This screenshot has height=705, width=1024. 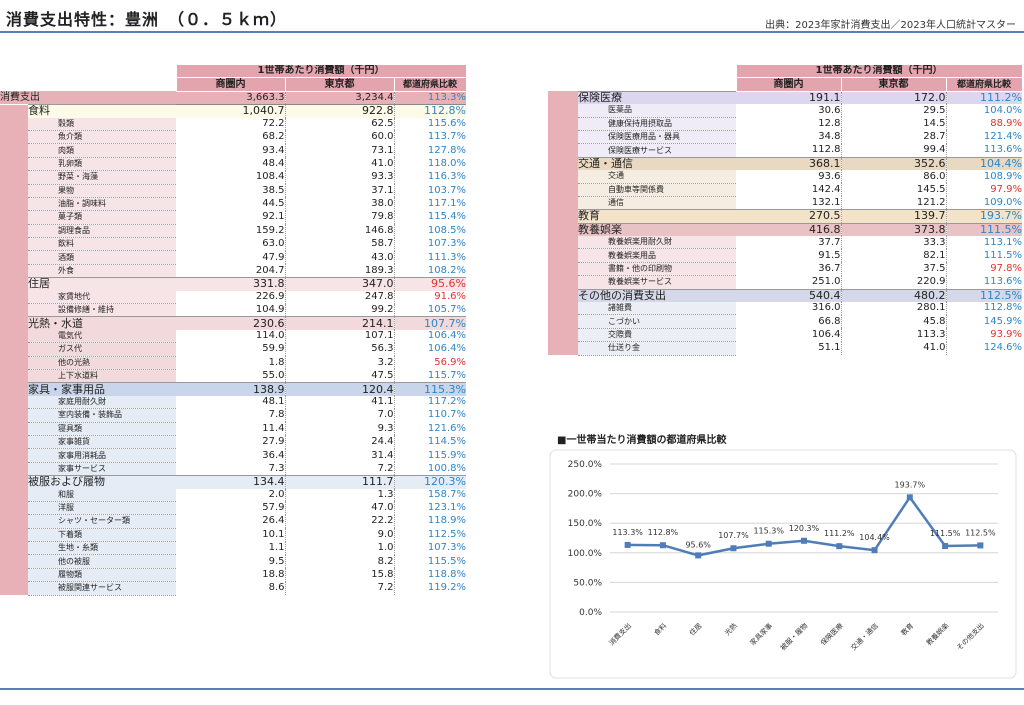 What do you see at coordinates (270, 309) in the screenshot?
I see `value-area: 104.9` at bounding box center [270, 309].